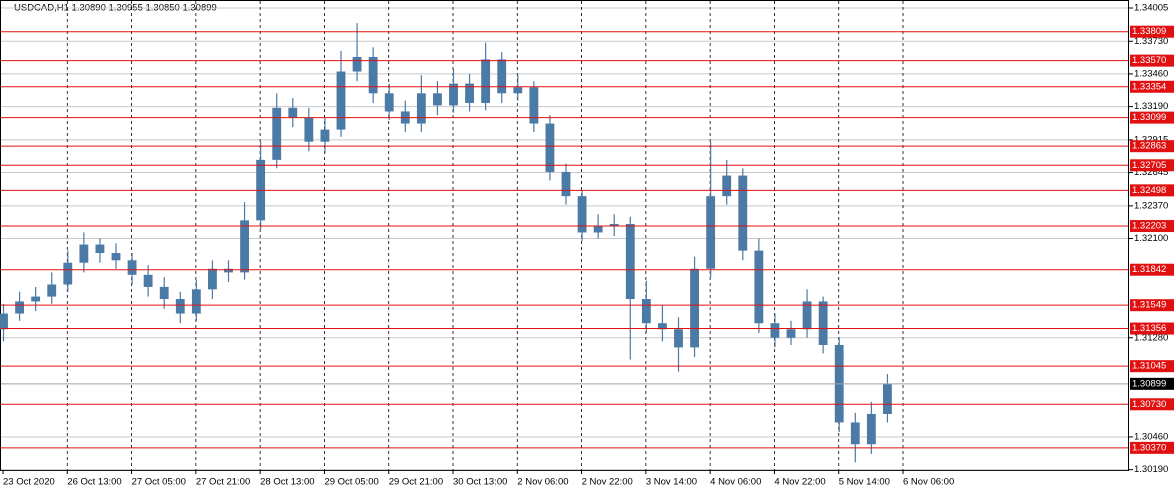  Describe the element at coordinates (1151, 436) in the screenshot. I see `y-tick-label: 1.30460` at that location.